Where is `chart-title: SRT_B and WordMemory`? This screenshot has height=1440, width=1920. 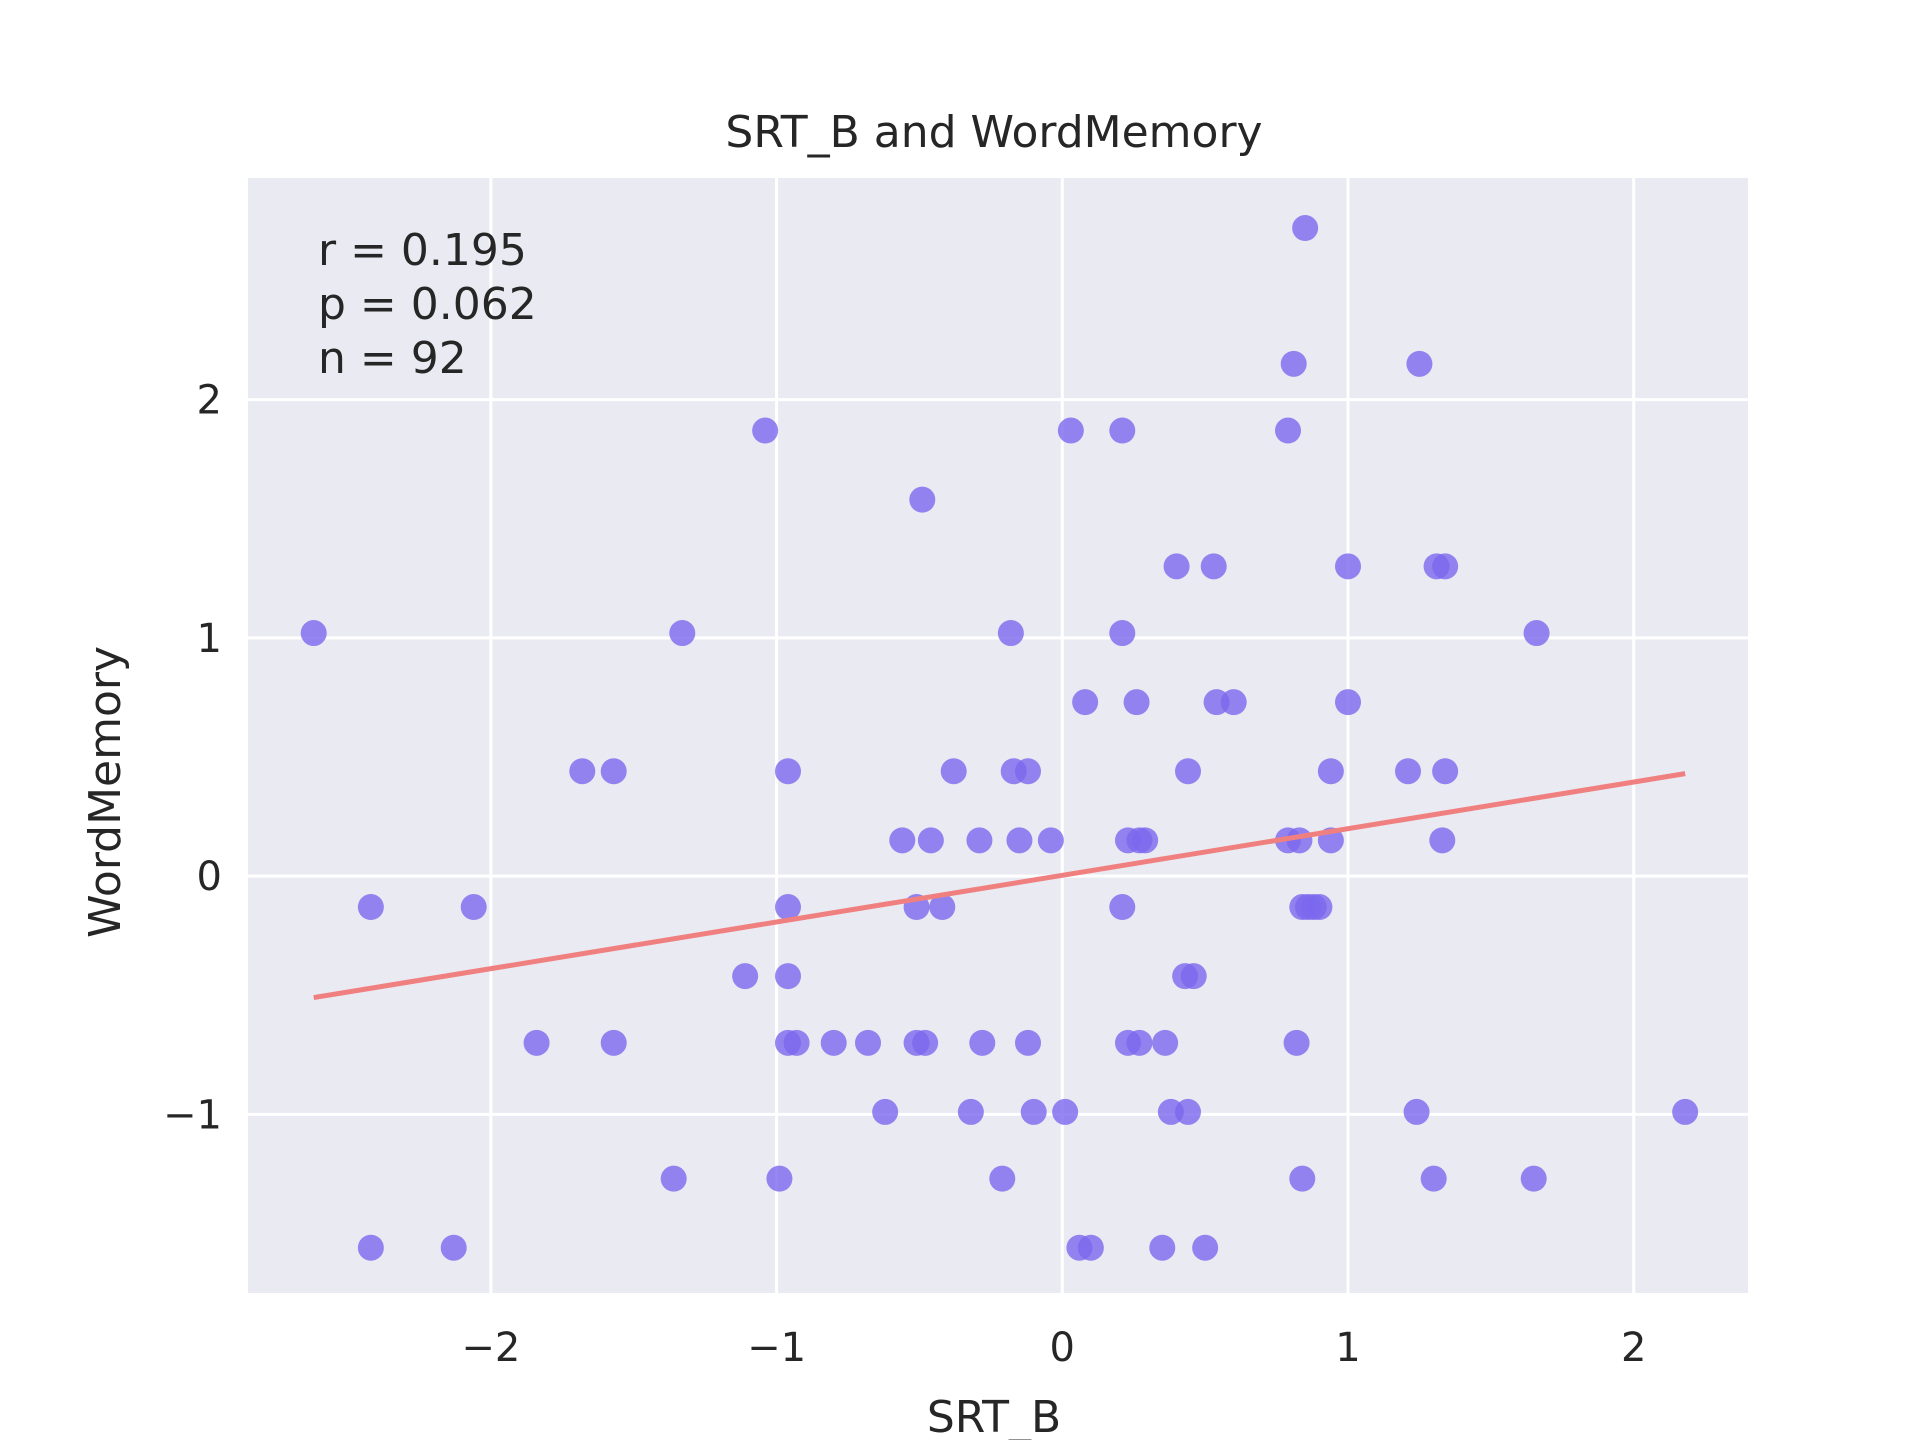
chart-title: SRT_B and WordMemory is located at coordinates (993, 132).